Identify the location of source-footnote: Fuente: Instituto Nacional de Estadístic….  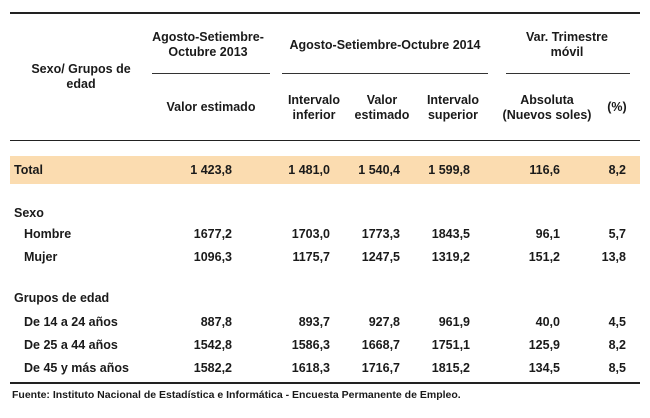
(236, 395).